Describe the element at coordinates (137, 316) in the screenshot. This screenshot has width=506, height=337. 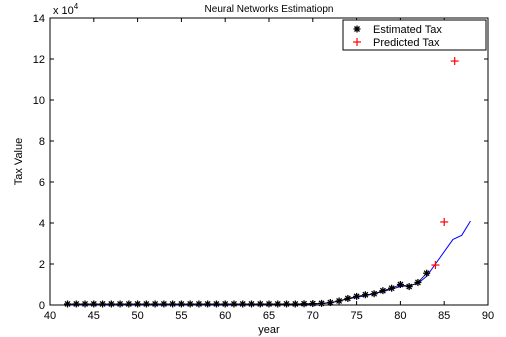
I see `x-tick-label: 50` at that location.